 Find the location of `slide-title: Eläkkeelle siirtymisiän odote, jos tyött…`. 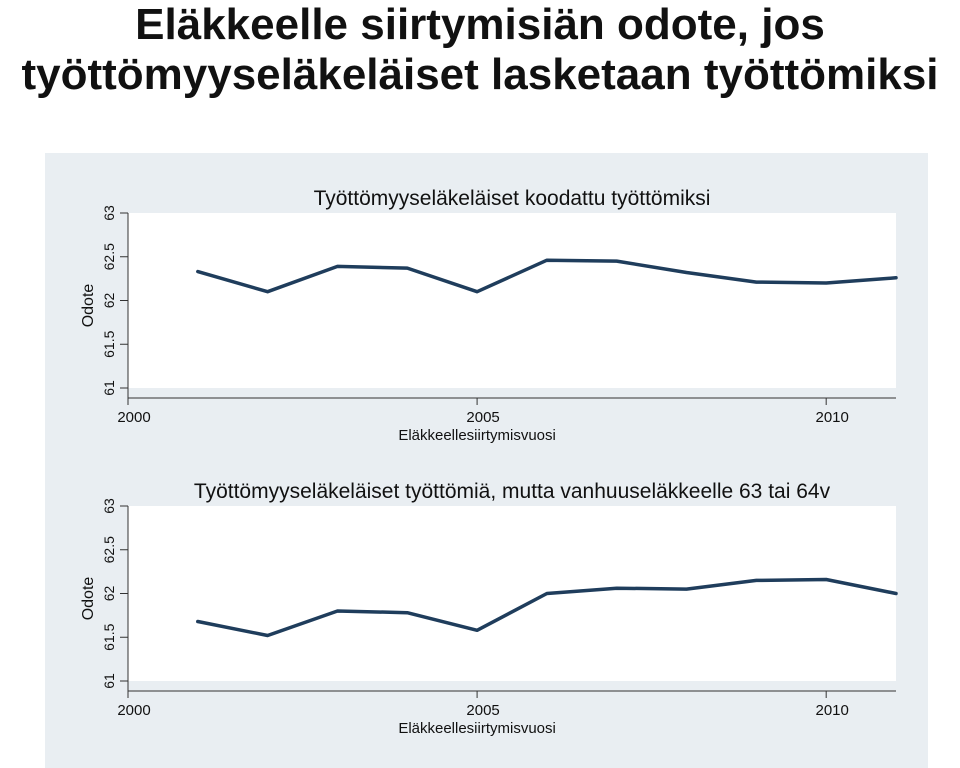

slide-title: Eläkkeelle siirtymisiän odote, jos tyött… is located at coordinates (480, 50).